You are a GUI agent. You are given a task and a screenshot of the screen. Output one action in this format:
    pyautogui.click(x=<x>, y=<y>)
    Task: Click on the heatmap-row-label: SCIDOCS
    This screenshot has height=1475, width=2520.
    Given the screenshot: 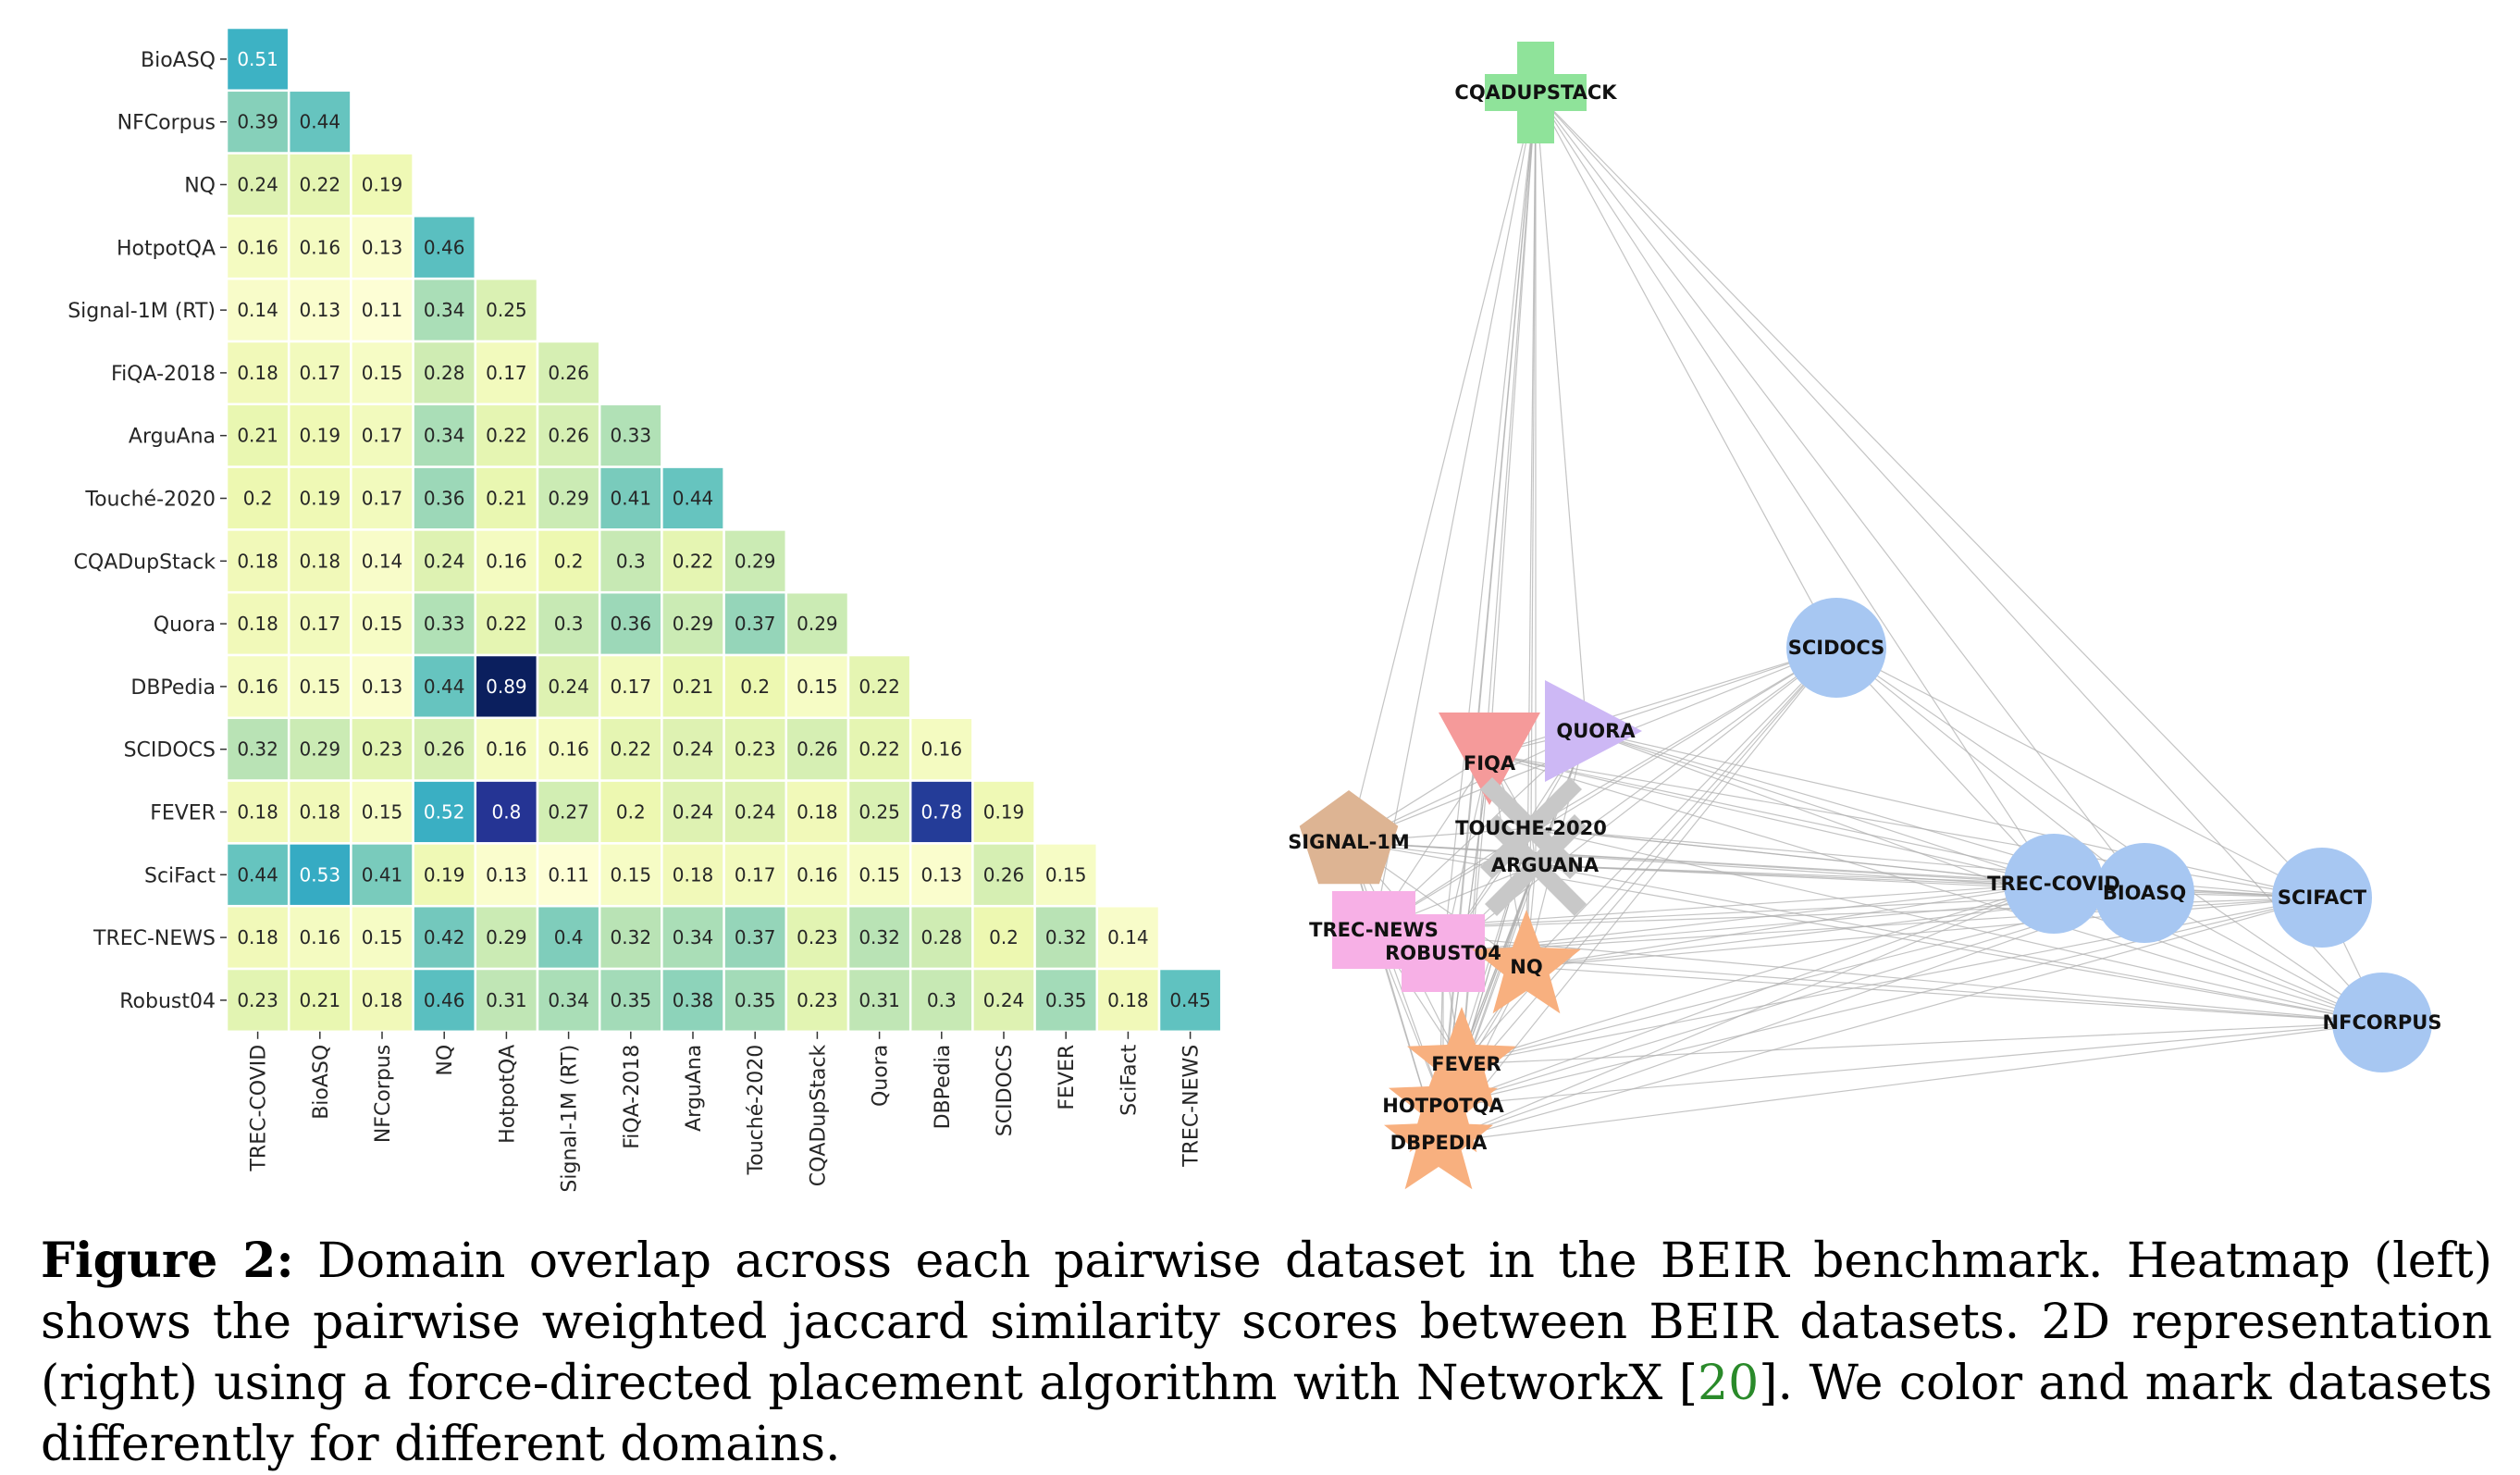 What is the action you would take?
    pyautogui.click(x=170, y=751)
    